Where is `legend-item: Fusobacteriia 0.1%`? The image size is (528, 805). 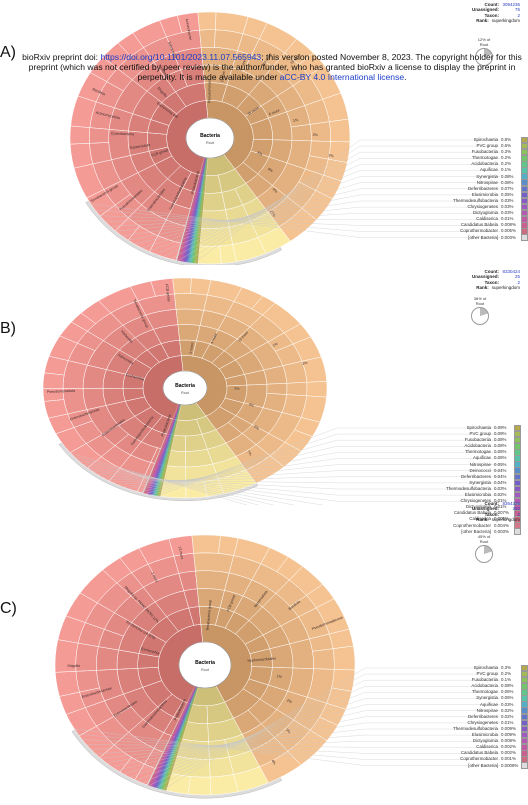
legend-item: Fusobacteriia 0.1% is located at coordinates (490, 680).